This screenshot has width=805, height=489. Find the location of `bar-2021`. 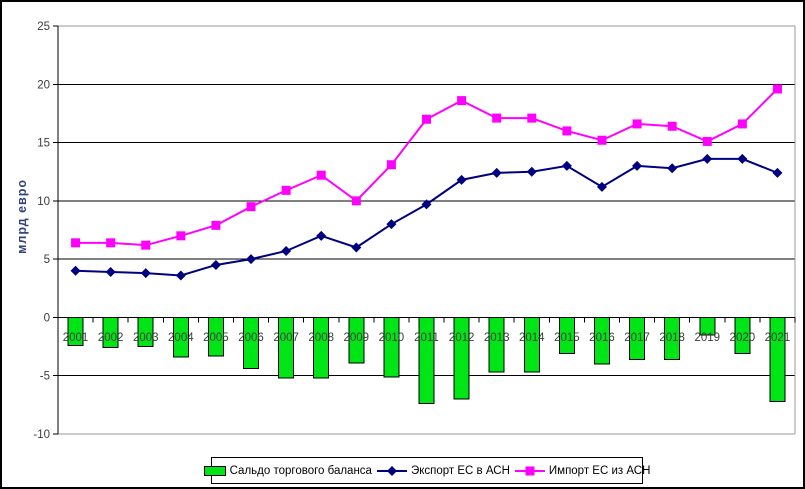

bar-2021 is located at coordinates (777, 359).